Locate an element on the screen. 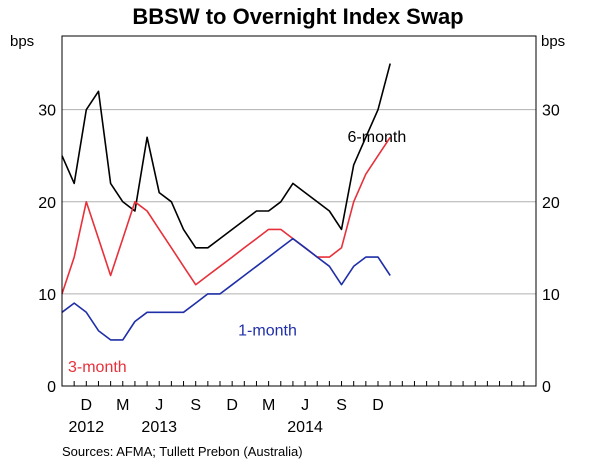 This screenshot has width=597, height=463. y-tick-label-right: 10 is located at coordinates (551, 295).